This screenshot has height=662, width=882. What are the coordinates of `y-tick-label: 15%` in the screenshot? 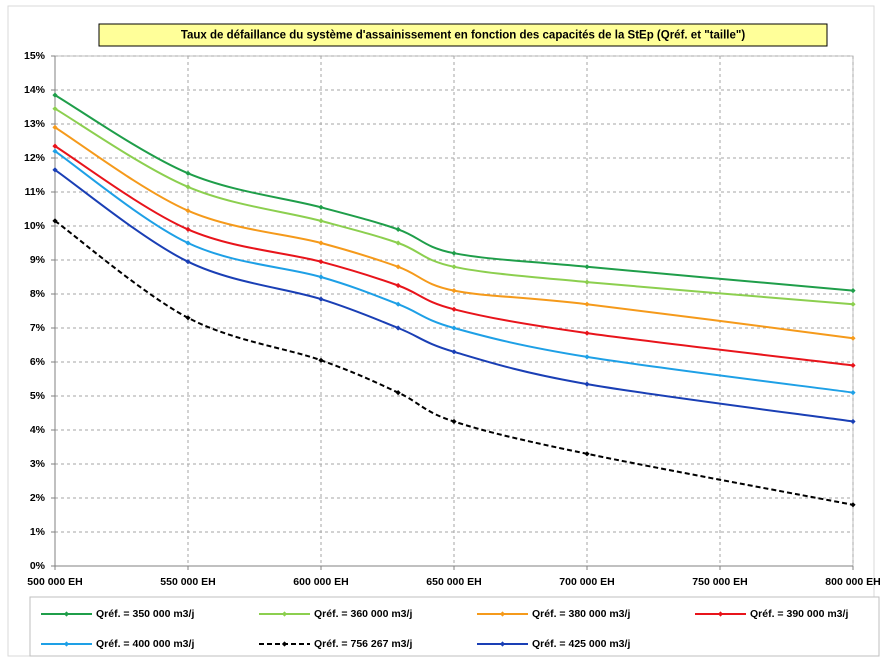 It's located at (35, 56).